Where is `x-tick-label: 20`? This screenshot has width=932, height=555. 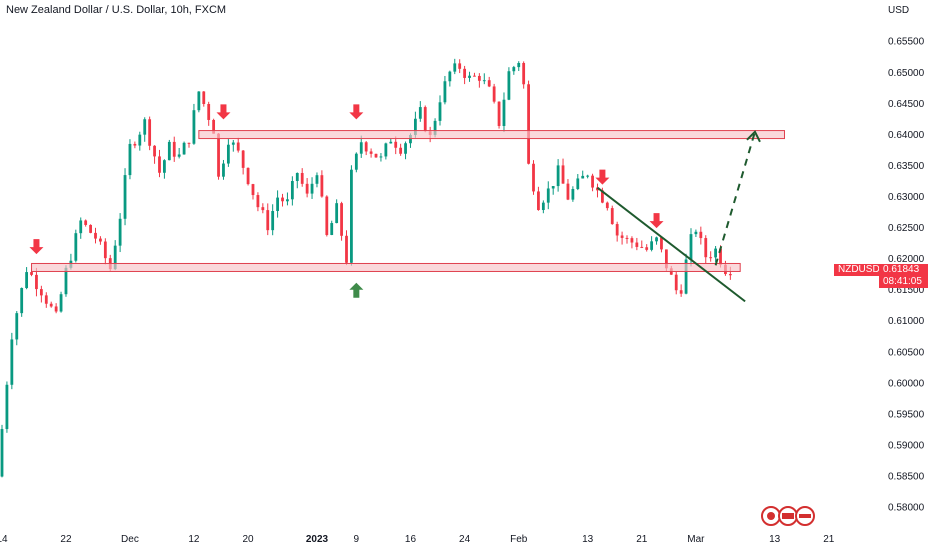
x-tick-label: 20 is located at coordinates (249, 539).